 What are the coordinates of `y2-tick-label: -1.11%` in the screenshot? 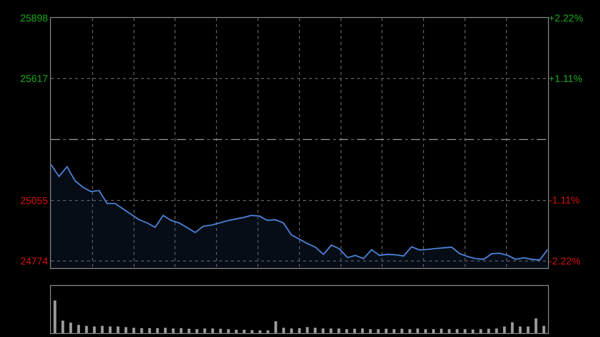 It's located at (564, 201).